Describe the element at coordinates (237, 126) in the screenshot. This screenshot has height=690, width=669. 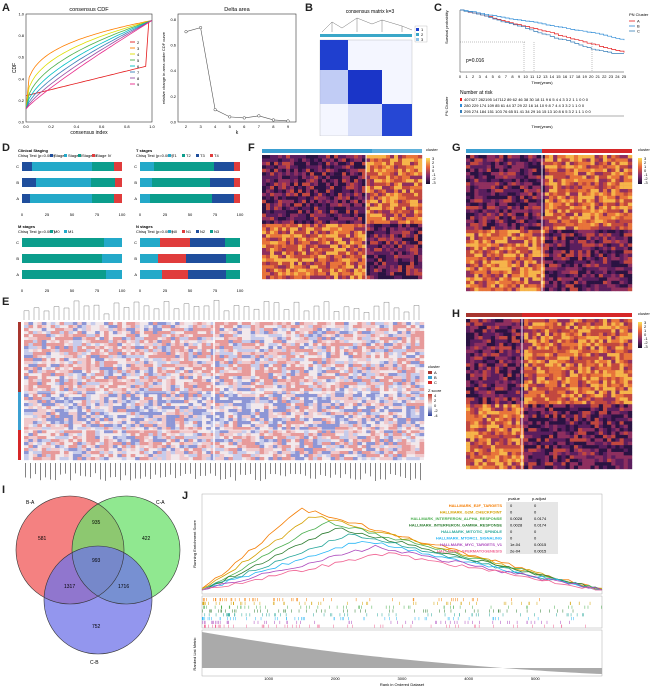
I see `delta-xticks: 2 3 4 5 6 7 8 9` at that location.